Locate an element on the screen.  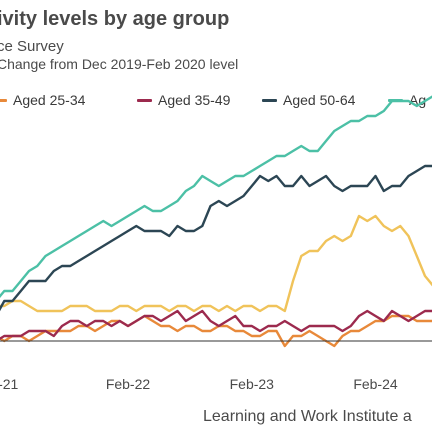
legend-item-aged-25-34: Aged 25-34 is located at coordinates (42, 100).